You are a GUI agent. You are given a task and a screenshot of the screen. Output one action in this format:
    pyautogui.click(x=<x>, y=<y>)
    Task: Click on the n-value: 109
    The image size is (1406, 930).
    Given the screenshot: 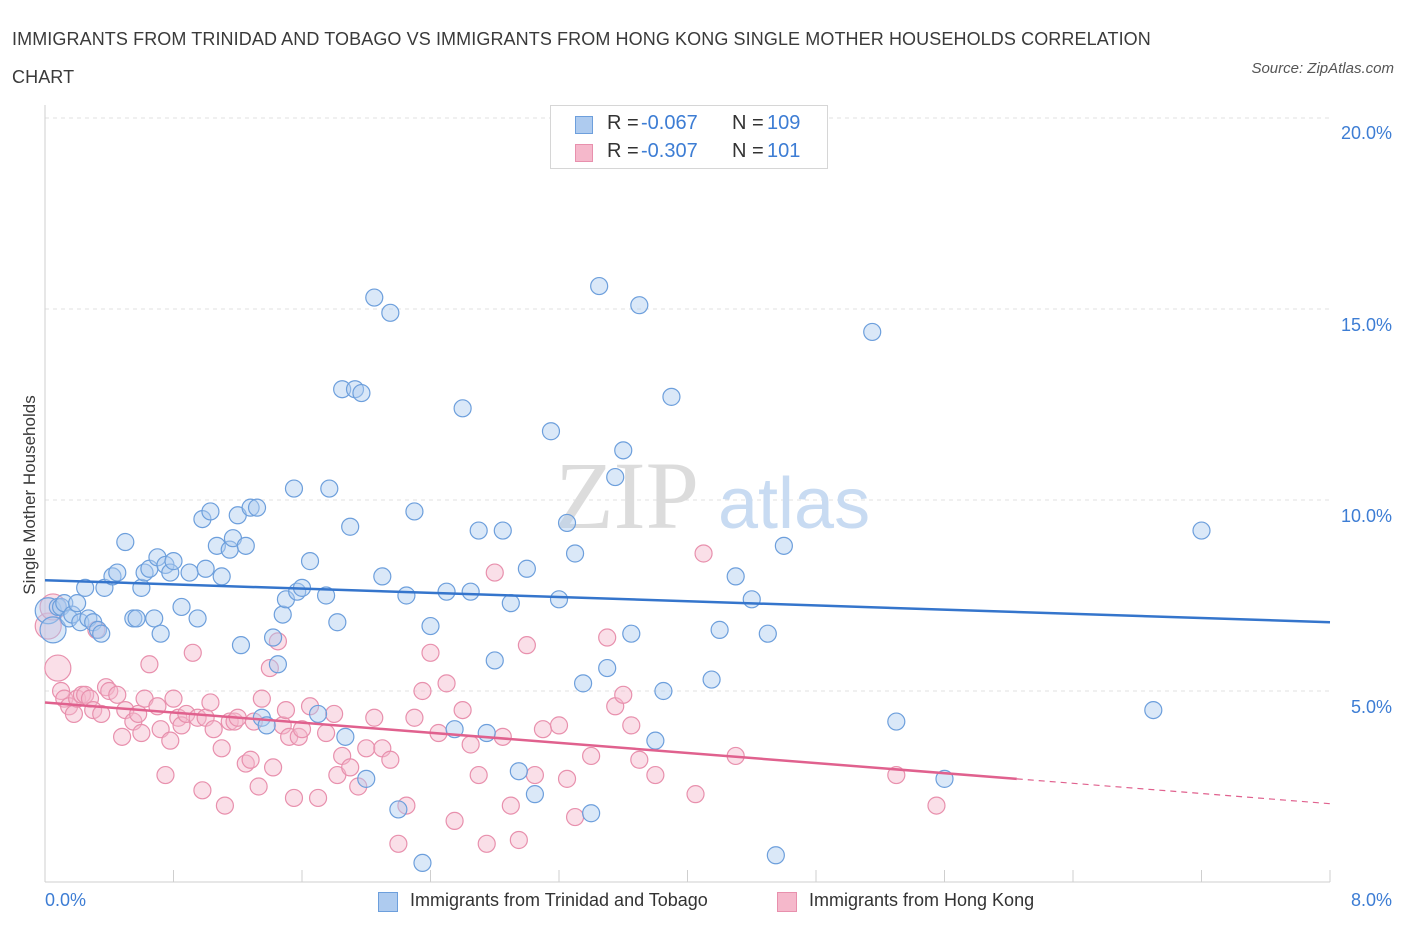 What is the action you would take?
    pyautogui.click(x=784, y=123)
    